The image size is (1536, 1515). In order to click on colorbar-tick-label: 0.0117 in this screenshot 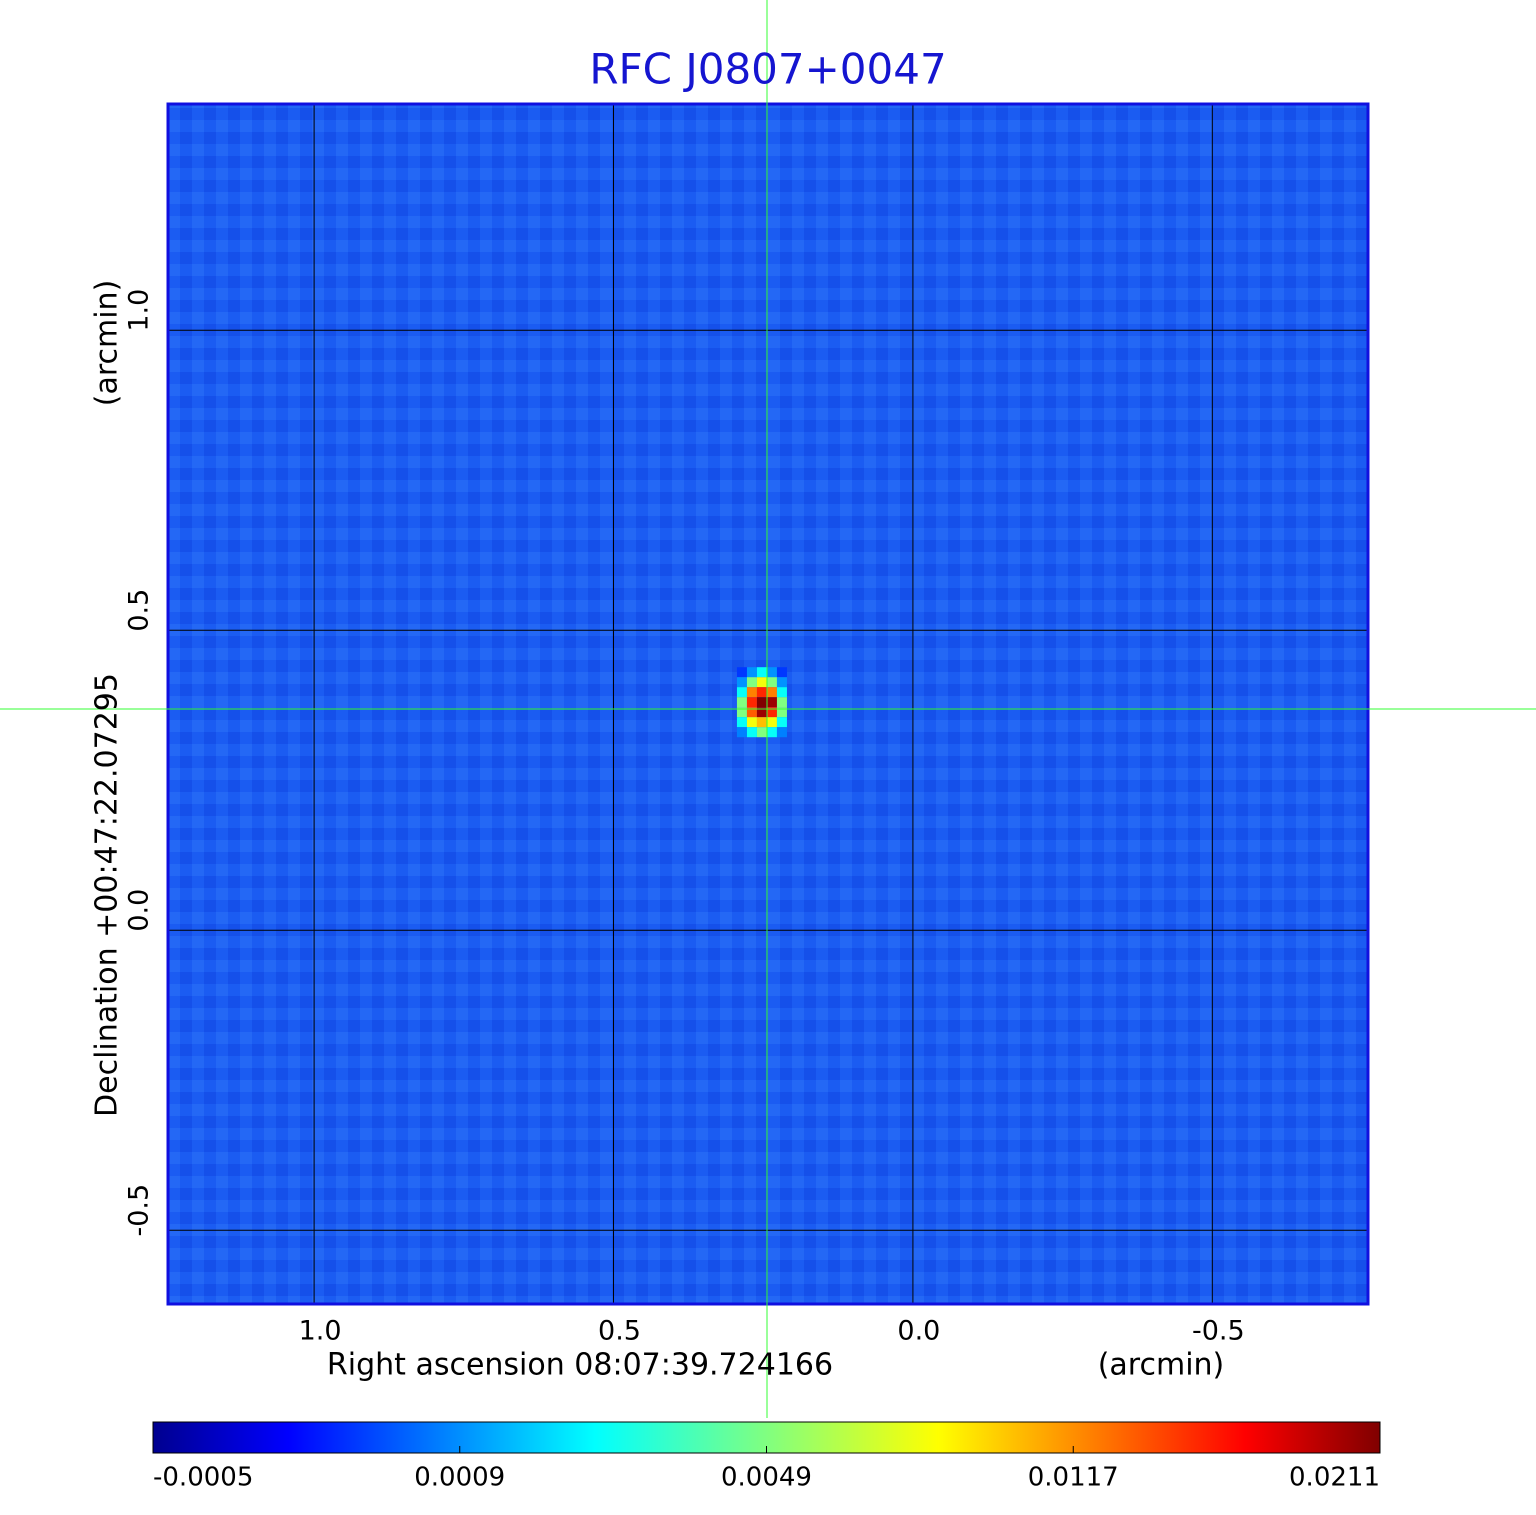, I will do `click(1073, 1478)`.